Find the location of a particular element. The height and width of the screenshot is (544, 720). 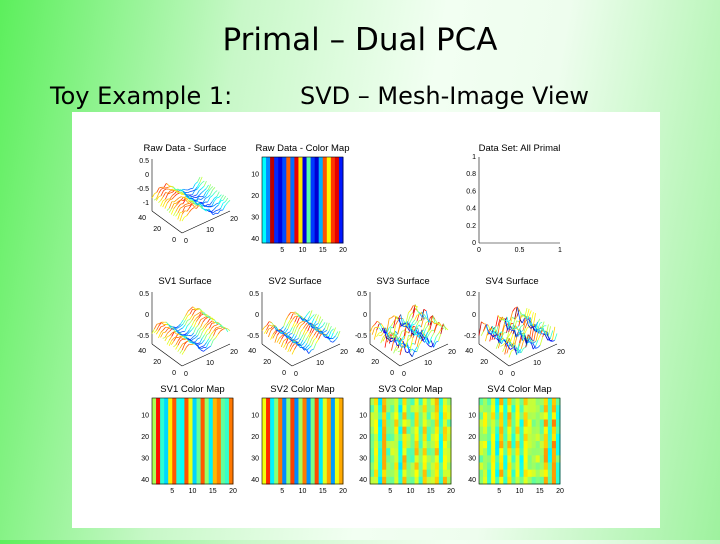

subtitle-left: Toy Example 1: is located at coordinates (140, 96).